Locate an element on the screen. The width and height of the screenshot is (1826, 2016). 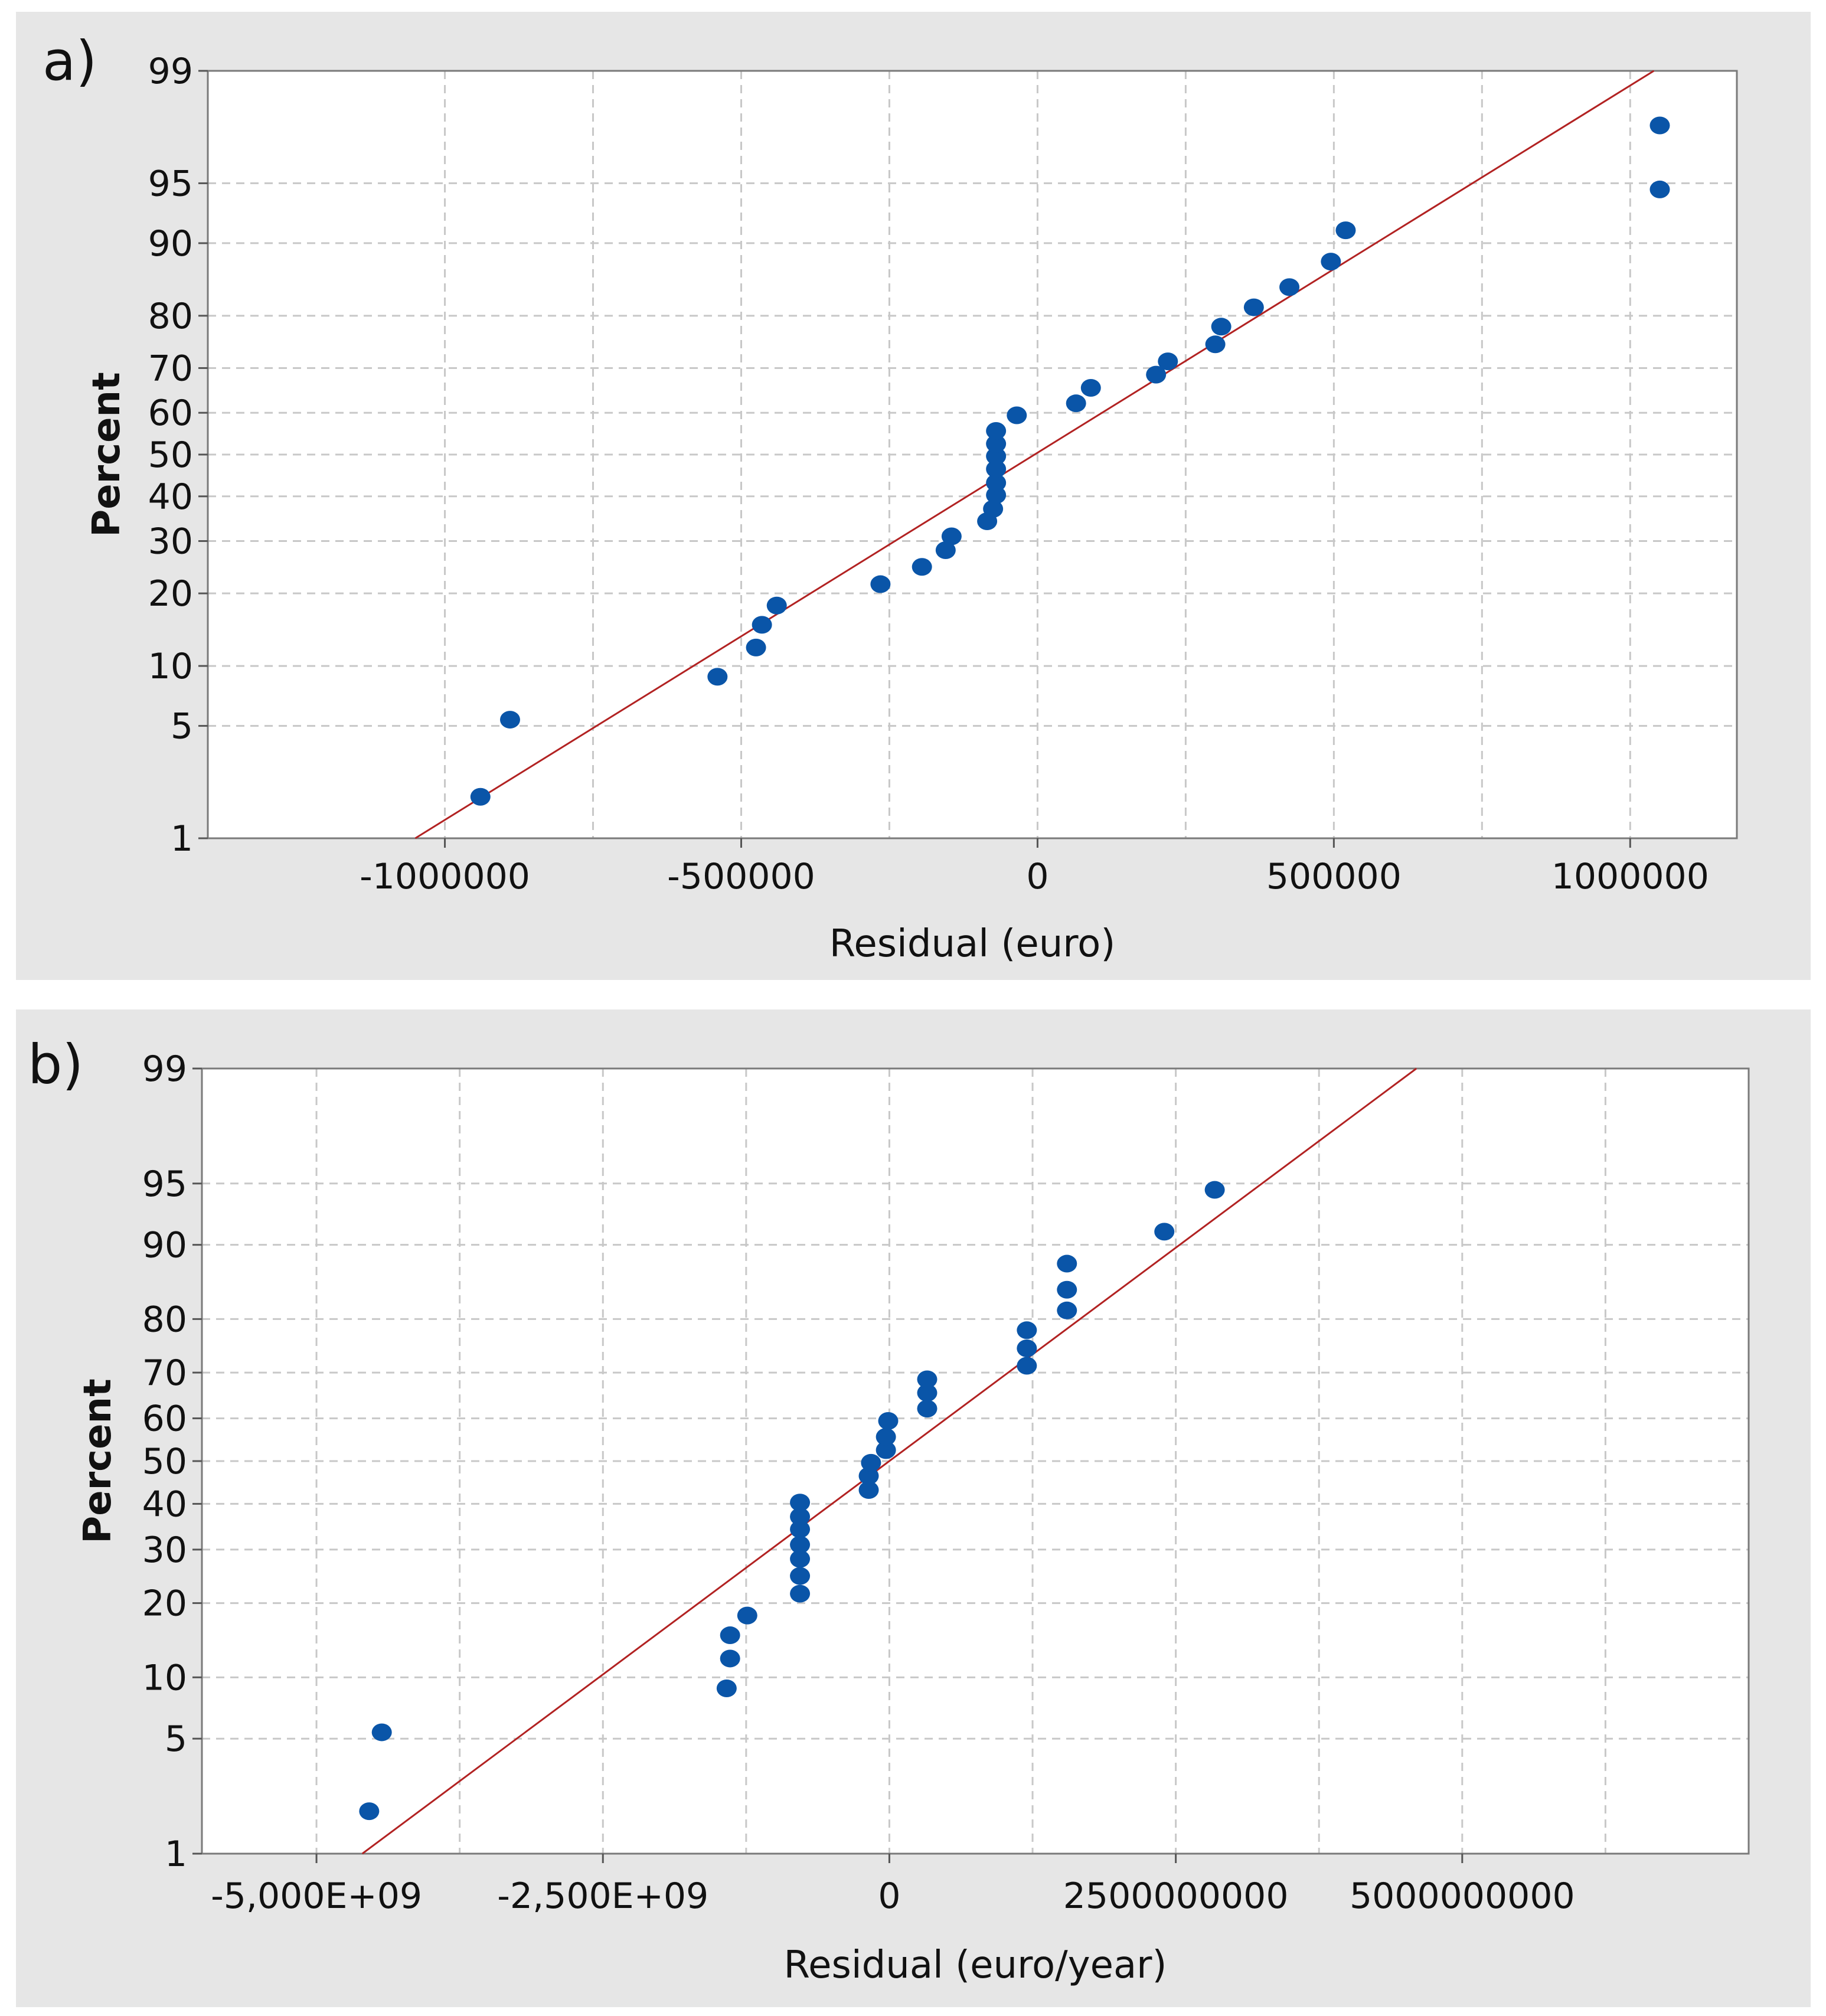
x-tick-label: 500000 is located at coordinates (1334, 876).